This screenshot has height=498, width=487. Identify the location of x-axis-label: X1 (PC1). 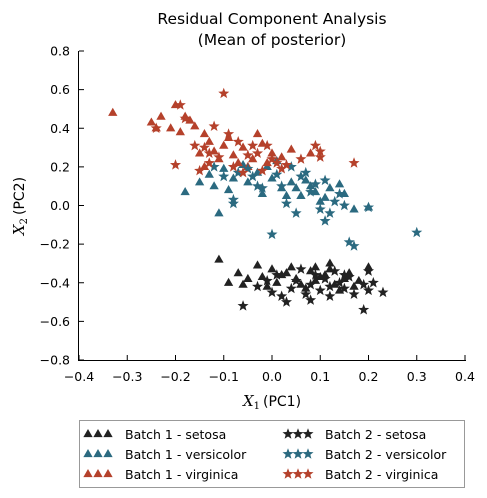
(271, 402).